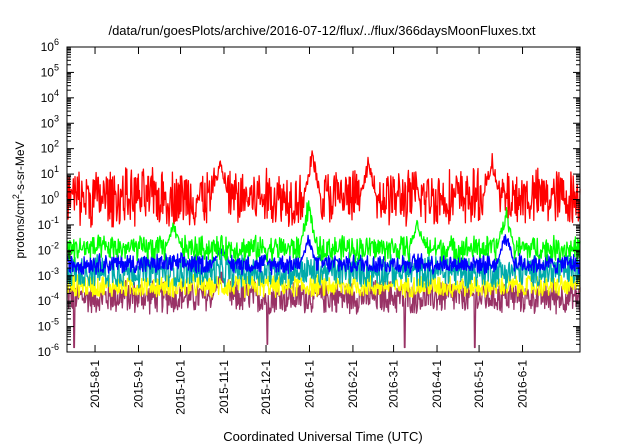  Describe the element at coordinates (266, 387) in the screenshot. I see `x-tick-label-4: 2015-12-1` at that location.